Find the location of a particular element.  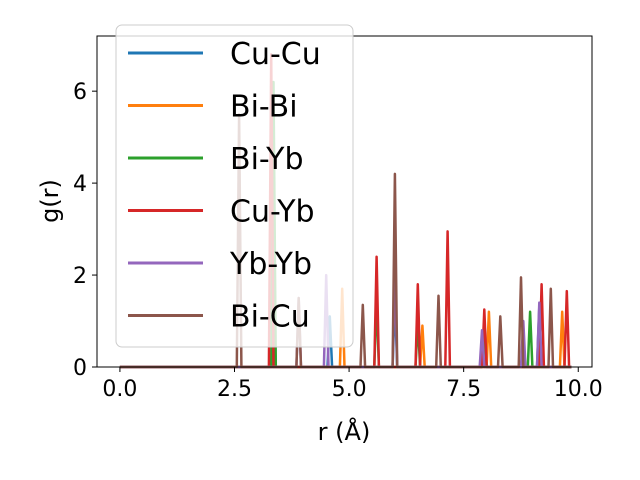

x-tick-label: 2.5 is located at coordinates (234, 389).